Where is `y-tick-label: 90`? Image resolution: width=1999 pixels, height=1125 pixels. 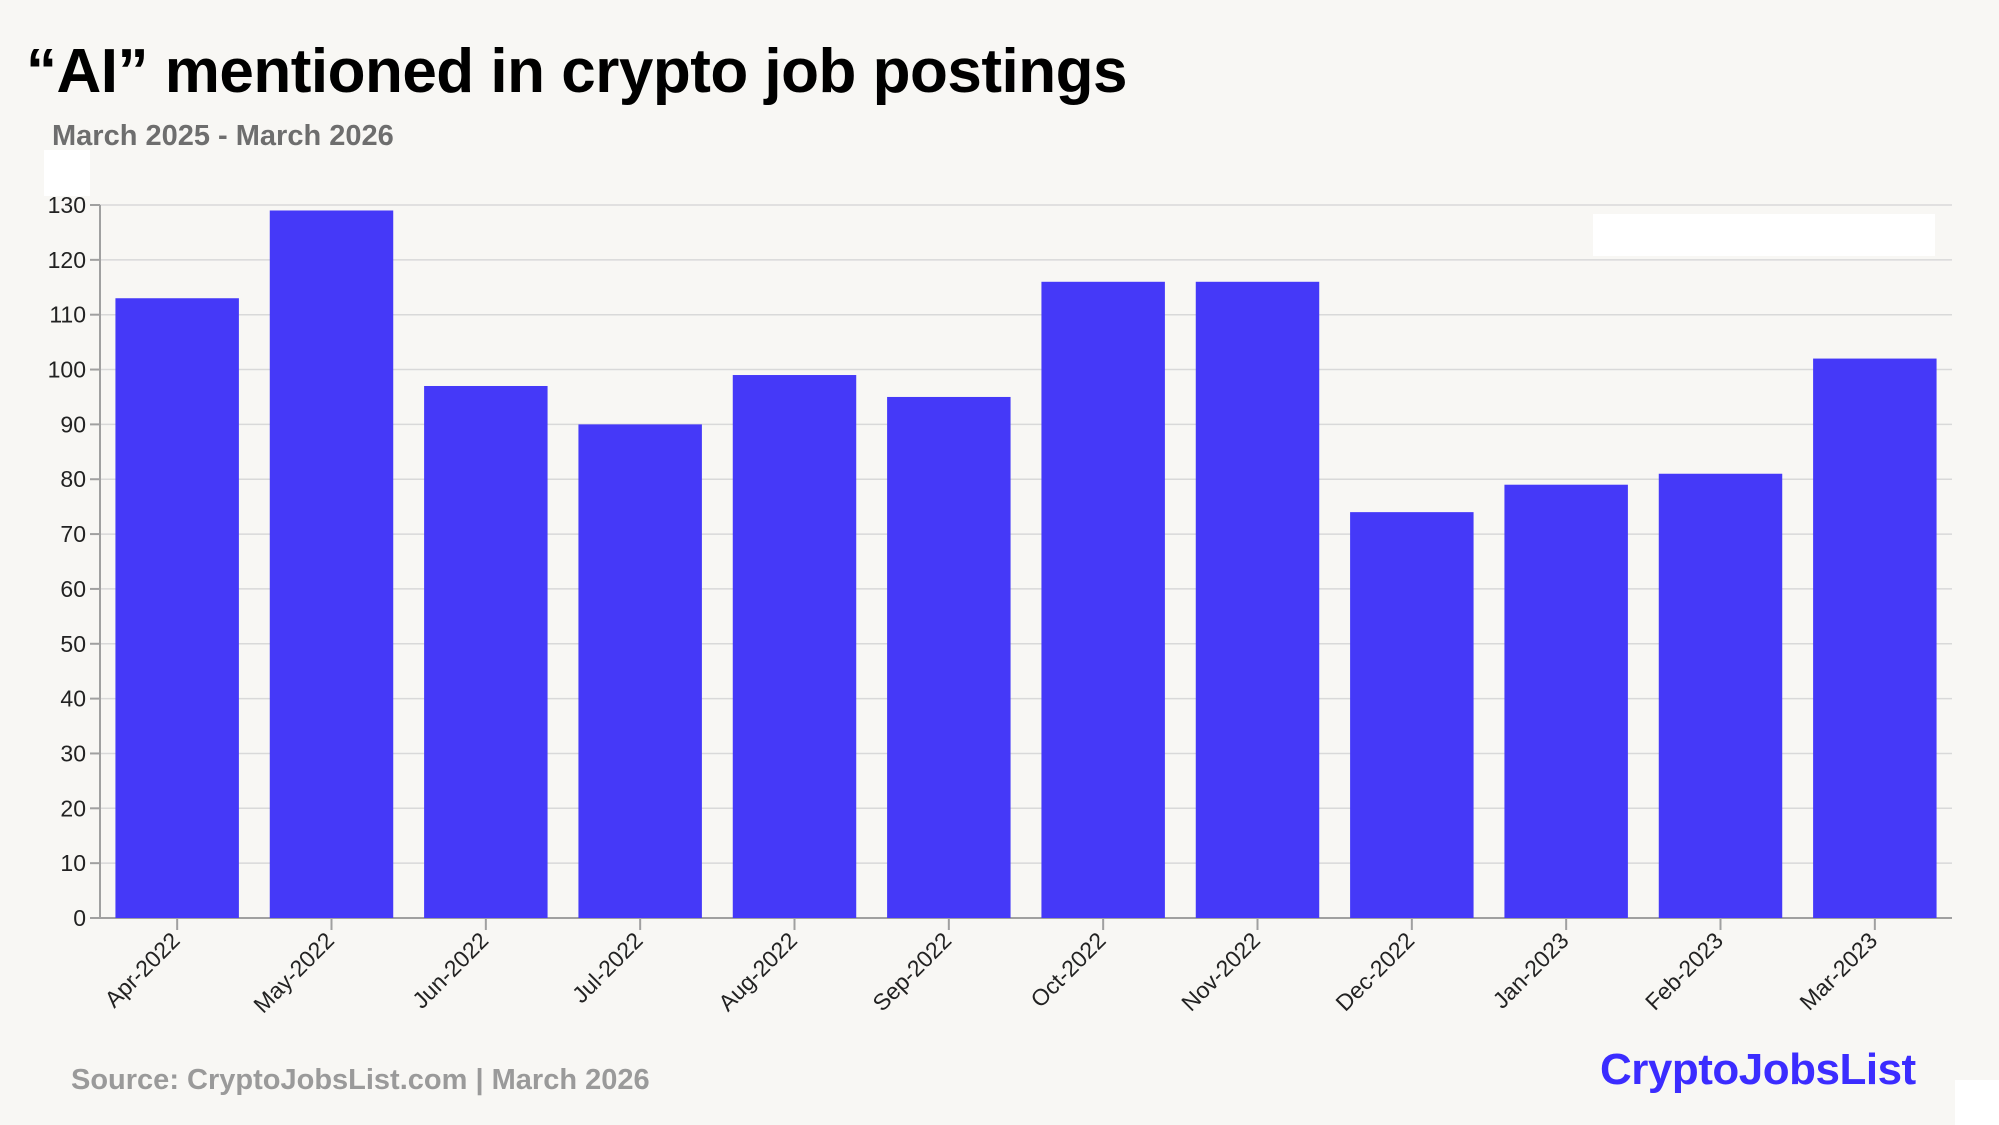
y-tick-label: 90 is located at coordinates (73, 424).